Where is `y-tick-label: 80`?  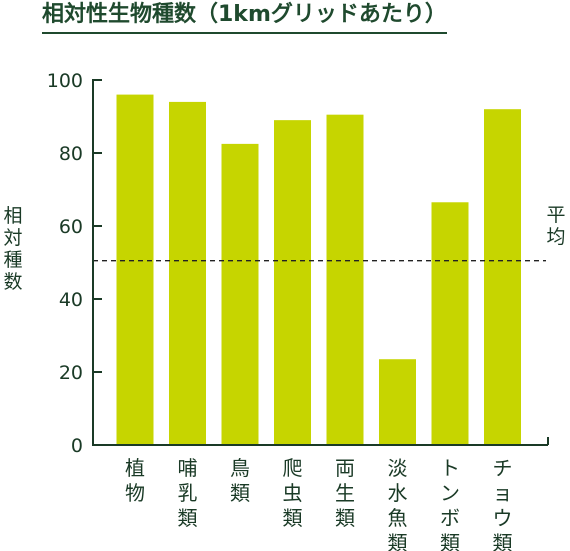
y-tick-label: 80 is located at coordinates (71, 154).